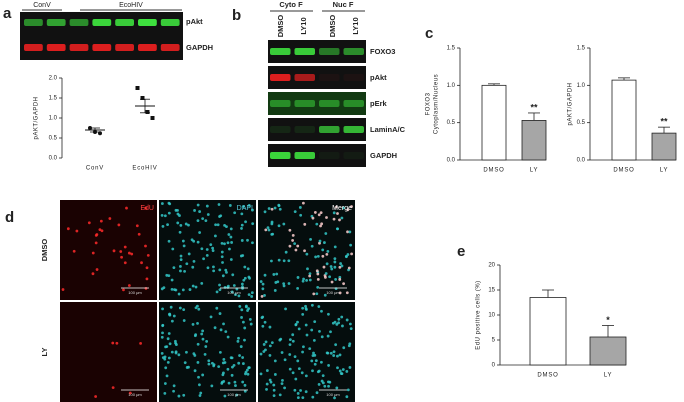 The height and width of the screenshot is (402, 684). I want to click on y-tick-label: 20, so click(491, 266).